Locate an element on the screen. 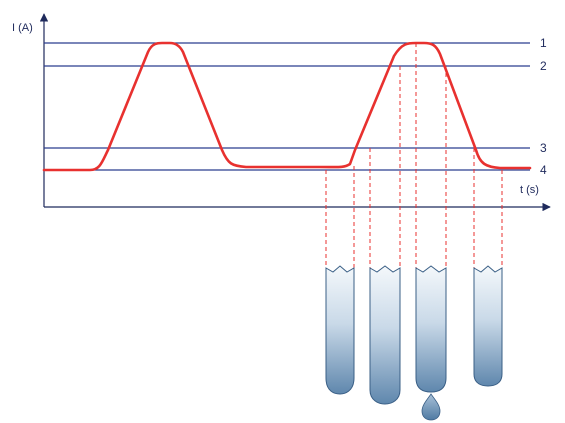 Image resolution: width=565 pixels, height=423 pixels. drop is located at coordinates (431, 407).